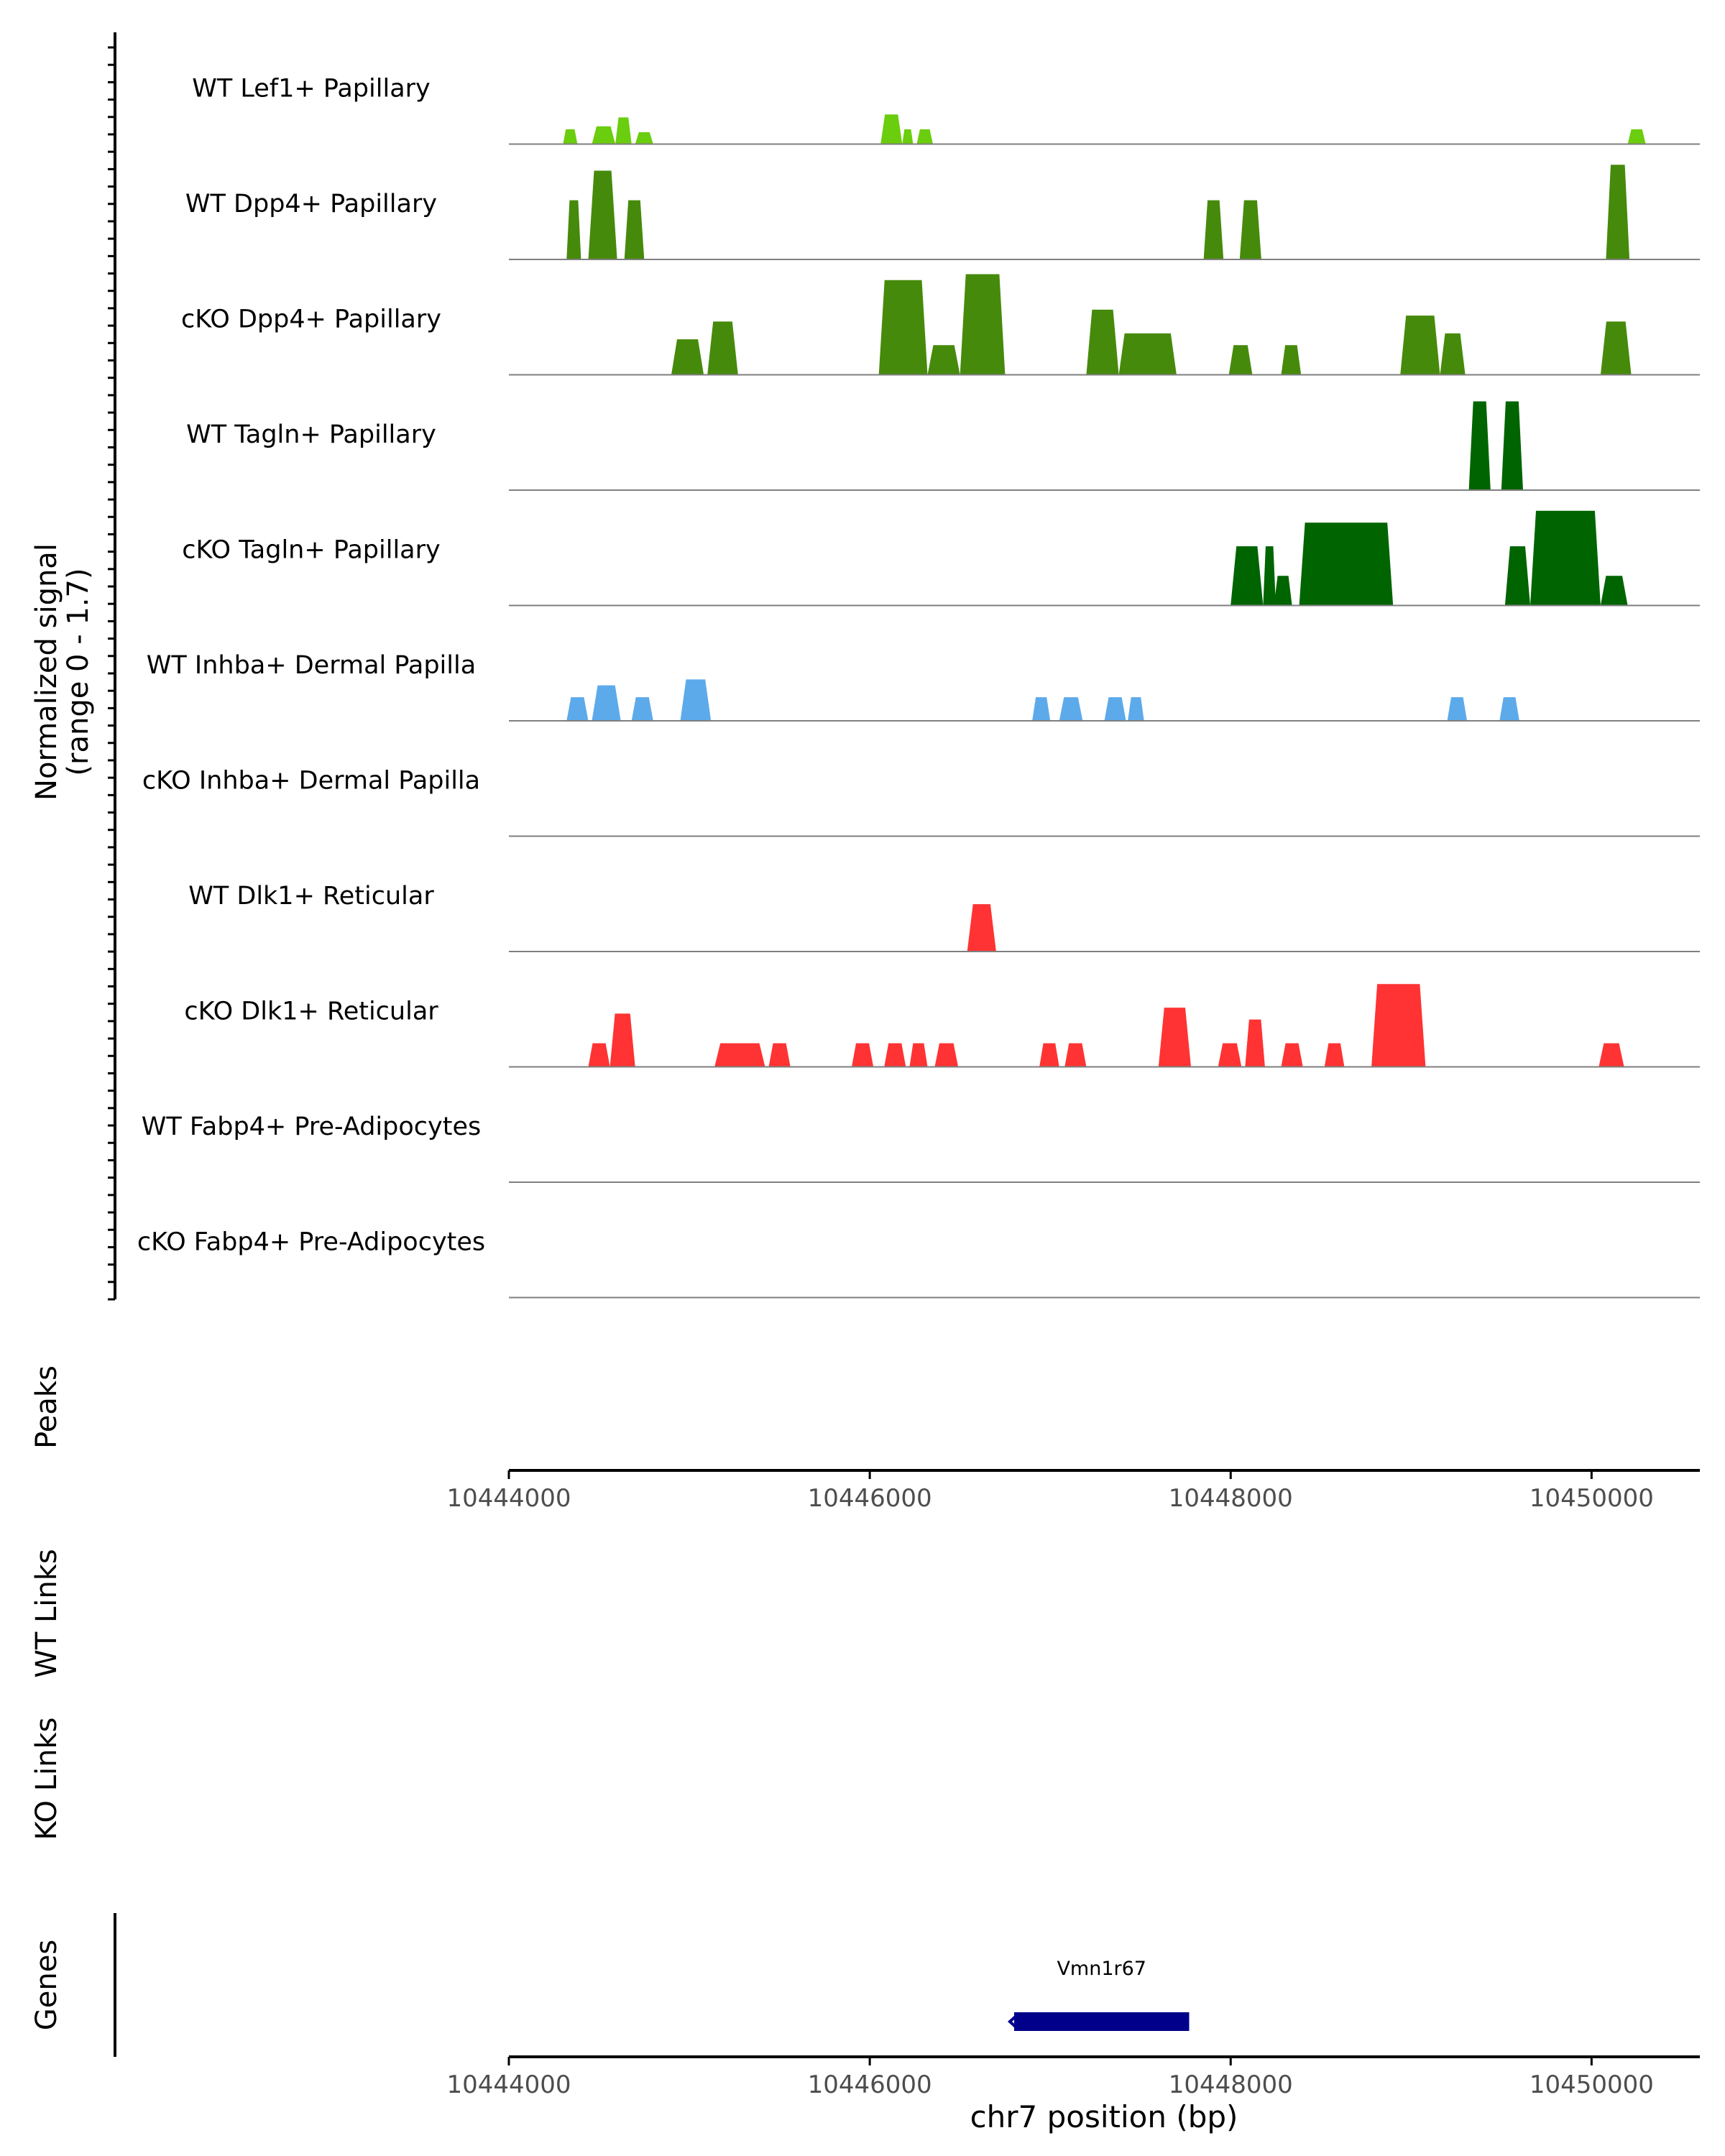 The height and width of the screenshot is (2156, 1725). I want to click on track-label: WT Inhba+ Dermal Papilla, so click(311, 665).